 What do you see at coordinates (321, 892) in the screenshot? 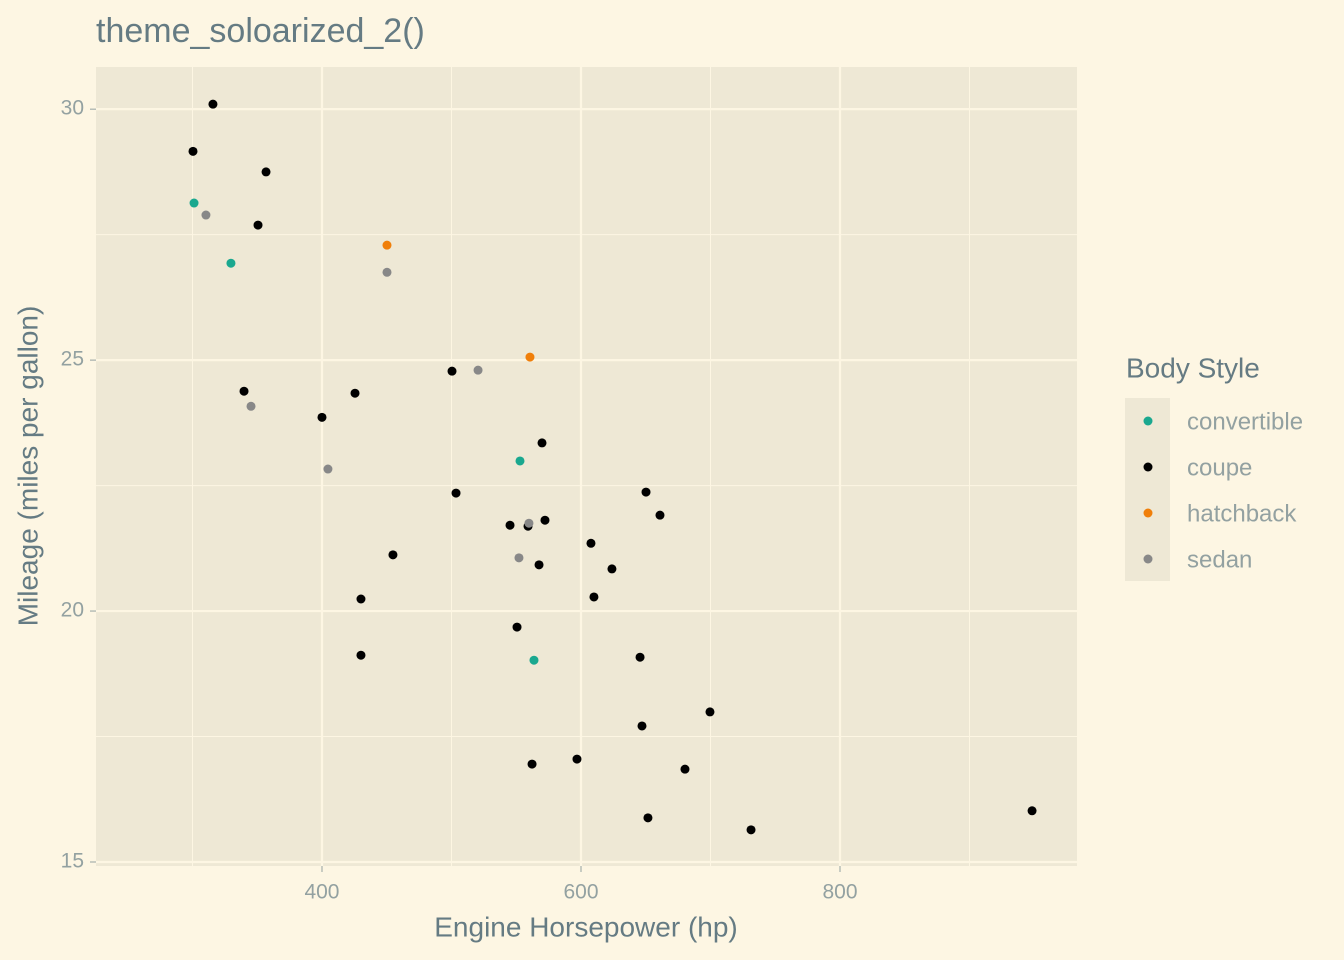
I see `x-tick-label: 400` at bounding box center [321, 892].